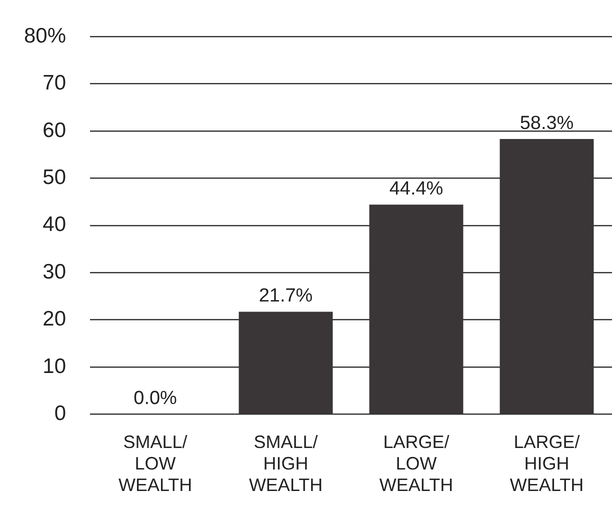 The width and height of the screenshot is (616, 519). Describe the element at coordinates (547, 123) in the screenshot. I see `data-label: 58.3%` at that location.